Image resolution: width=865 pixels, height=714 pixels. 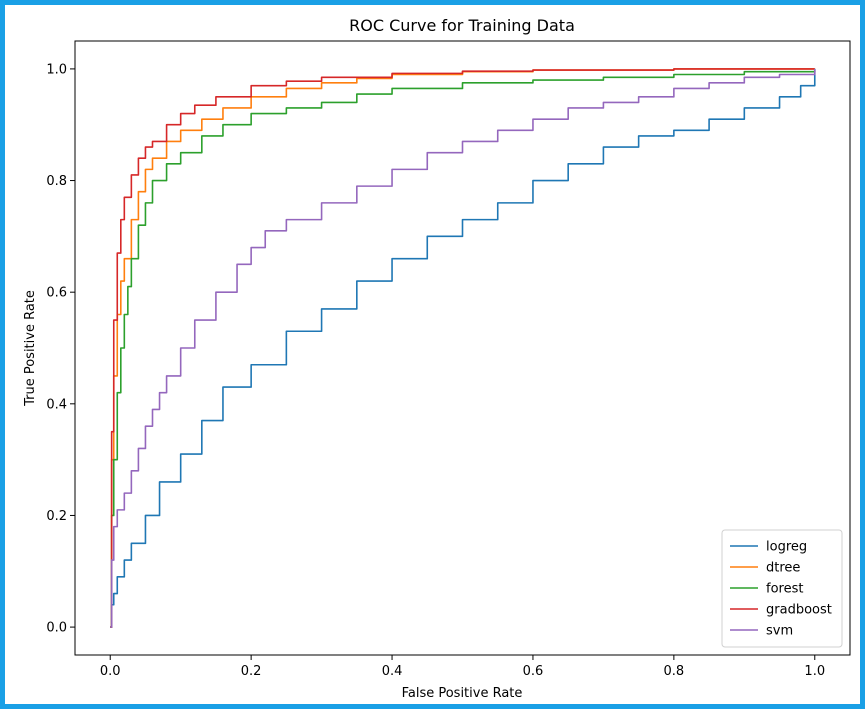 I want to click on legend: logreg dtree forest gradboost svm, so click(x=782, y=588).